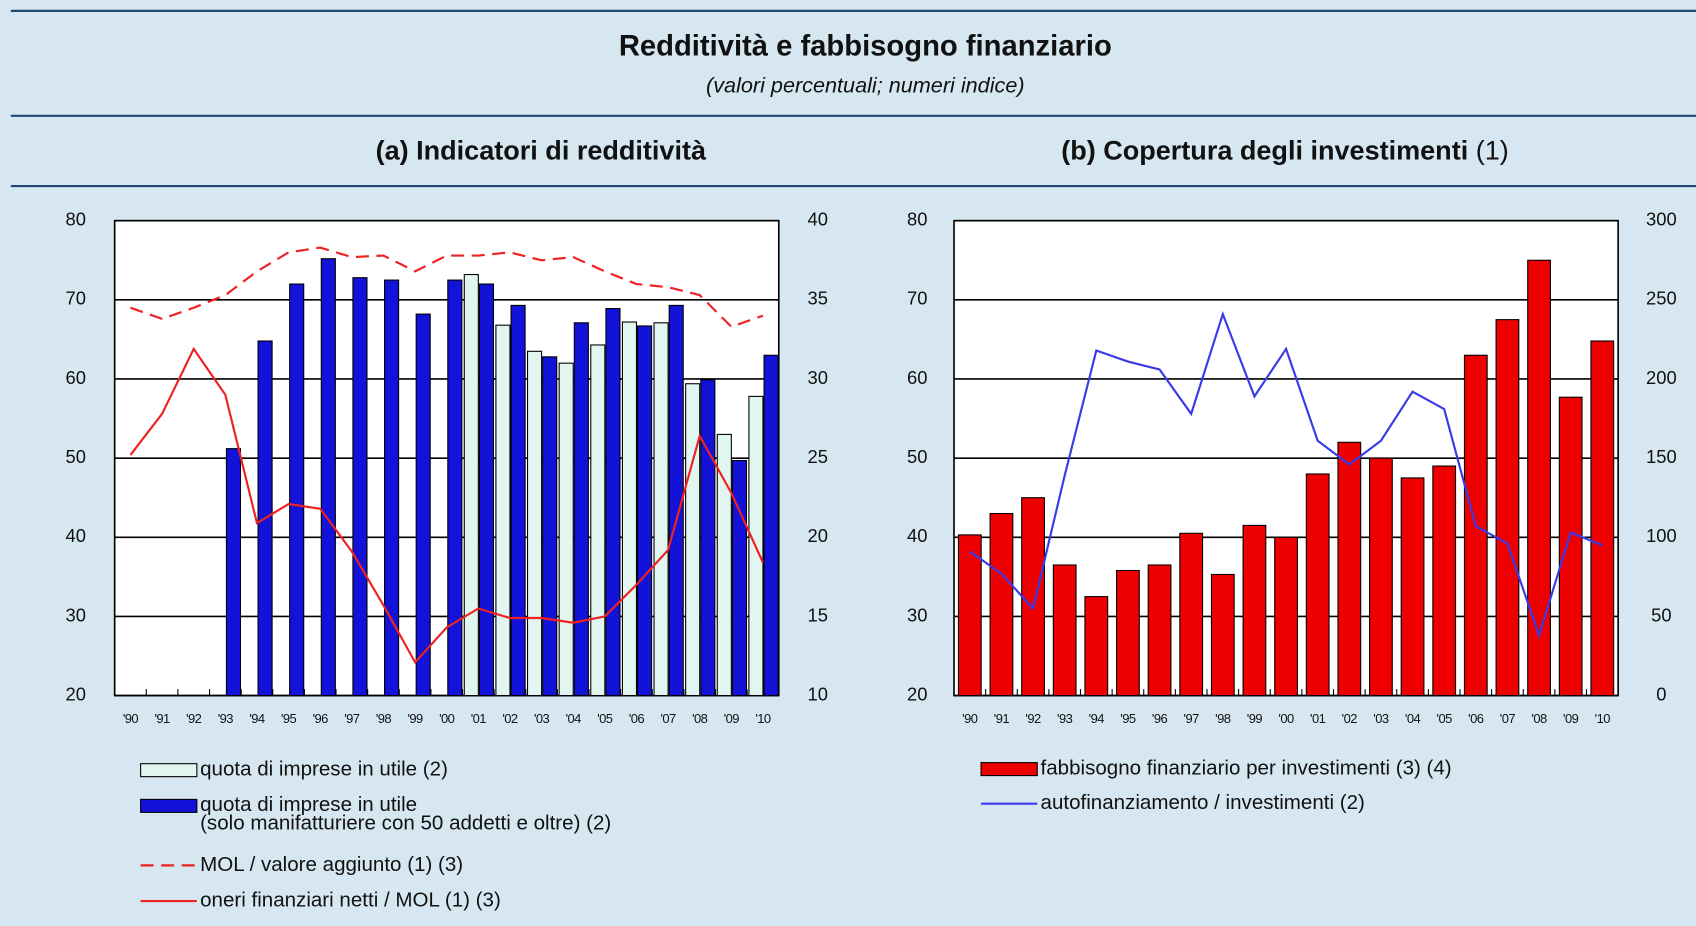 The width and height of the screenshot is (1696, 926). Describe the element at coordinates (917, 219) in the screenshot. I see `y-tick-label: 80` at that location.